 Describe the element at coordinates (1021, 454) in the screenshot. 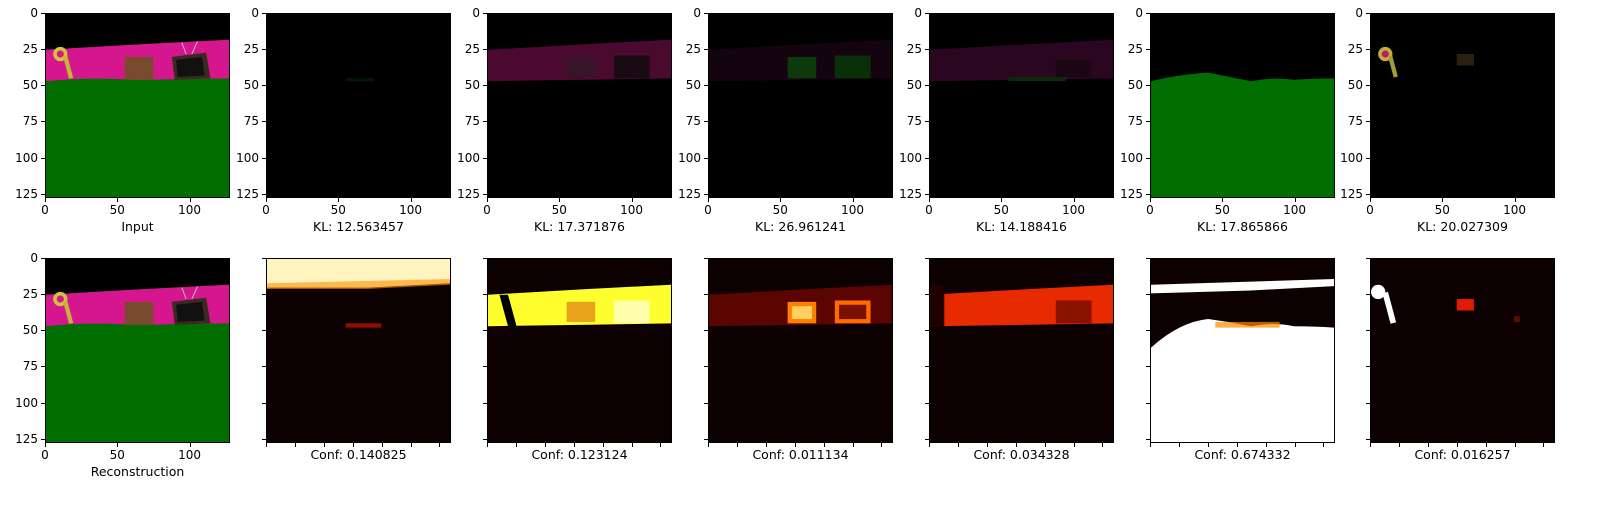

I see `conf-caption: Conf: 0.034328` at that location.